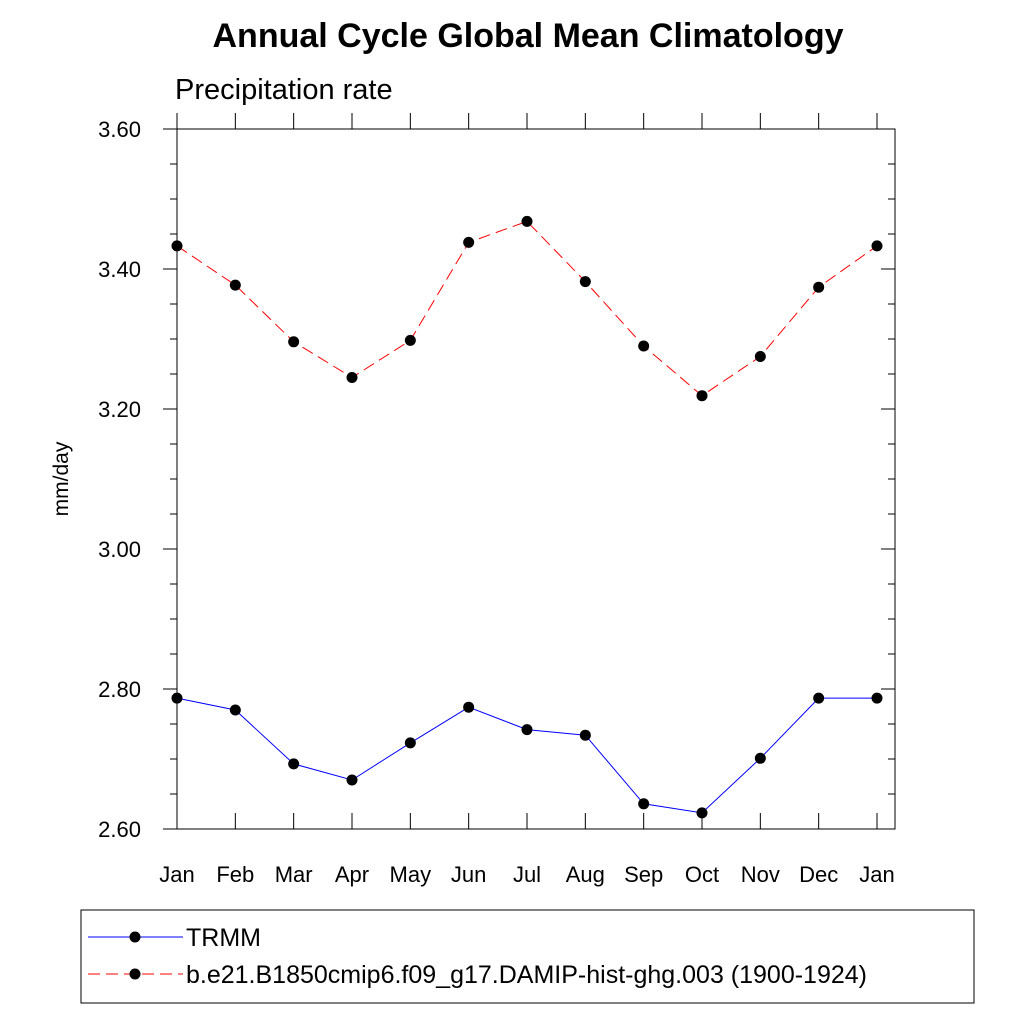  I want to click on x-tick-label: Jul, so click(527, 874).